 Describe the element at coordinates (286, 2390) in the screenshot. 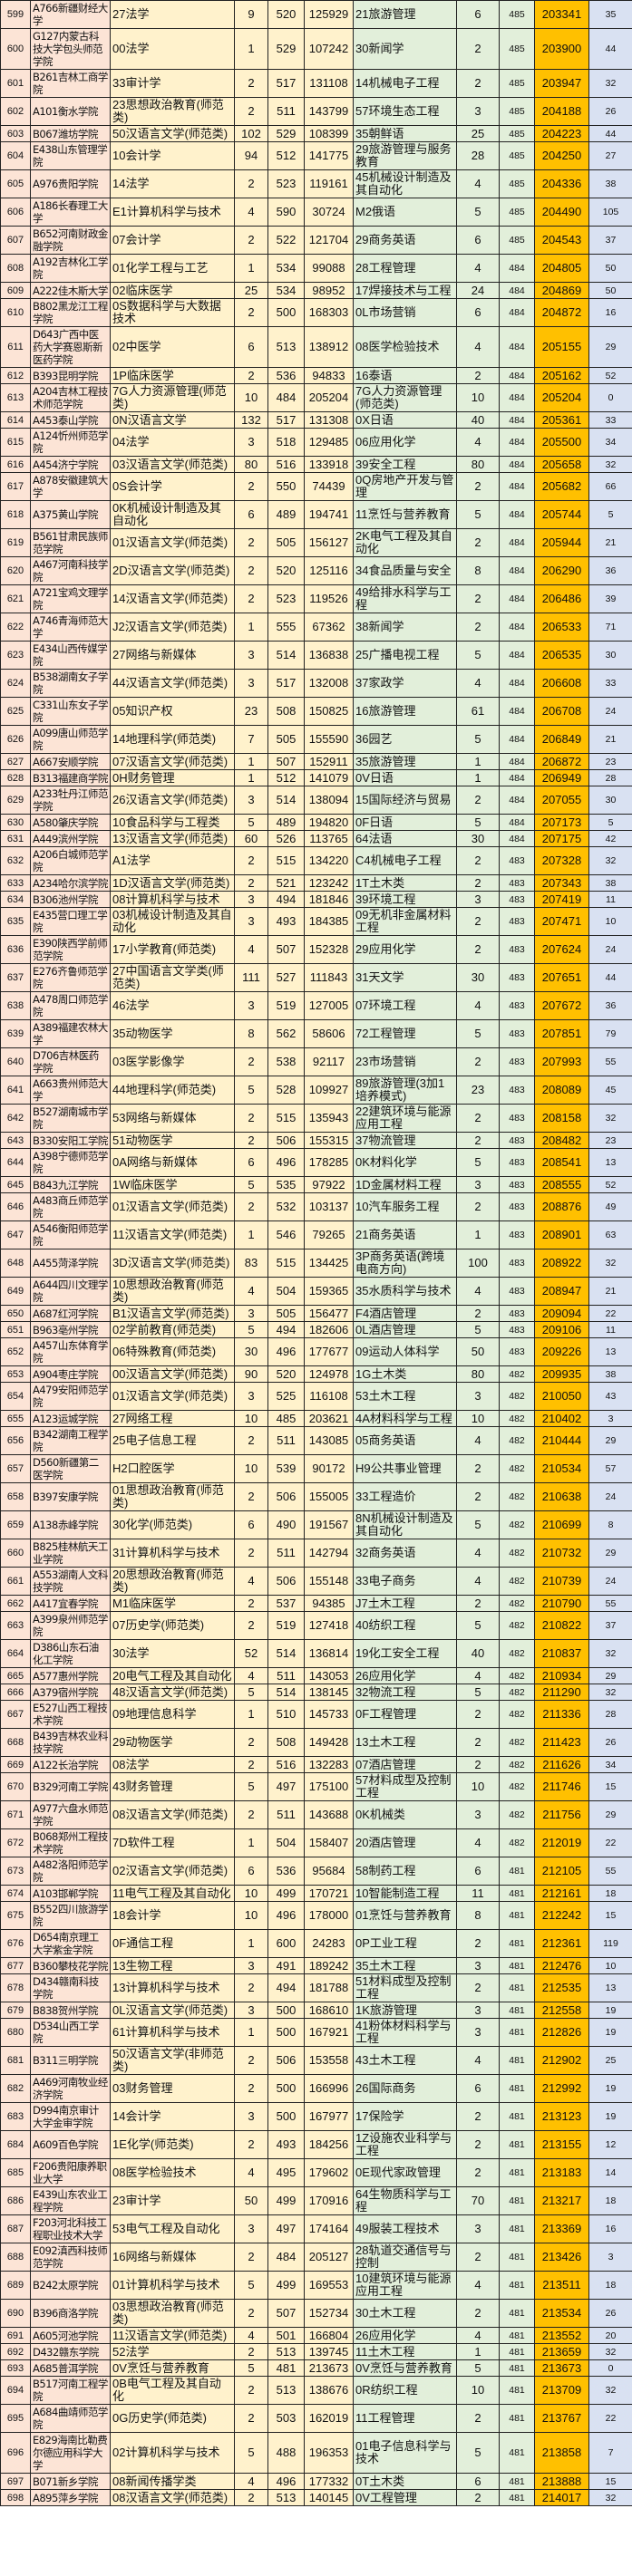

I see `top-major-score-cell: 513` at that location.